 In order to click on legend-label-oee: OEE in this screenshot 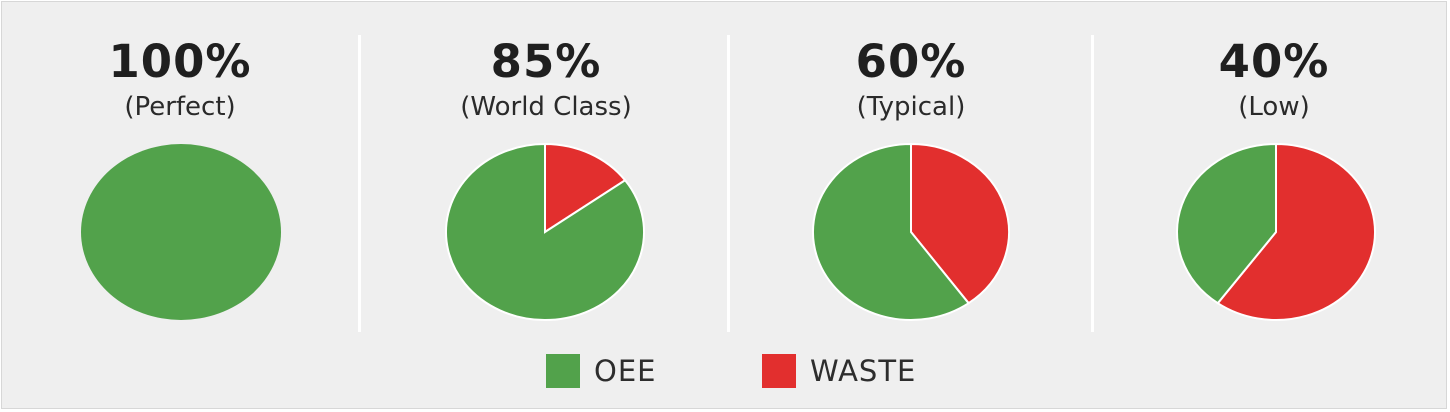, I will do `click(625, 371)`.